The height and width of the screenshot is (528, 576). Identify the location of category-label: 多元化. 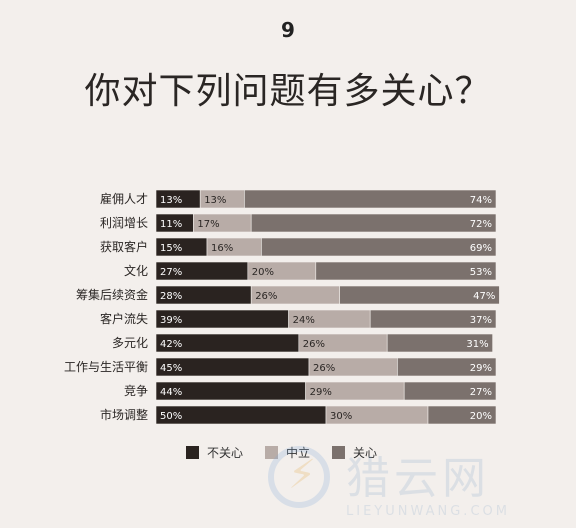
(130, 343).